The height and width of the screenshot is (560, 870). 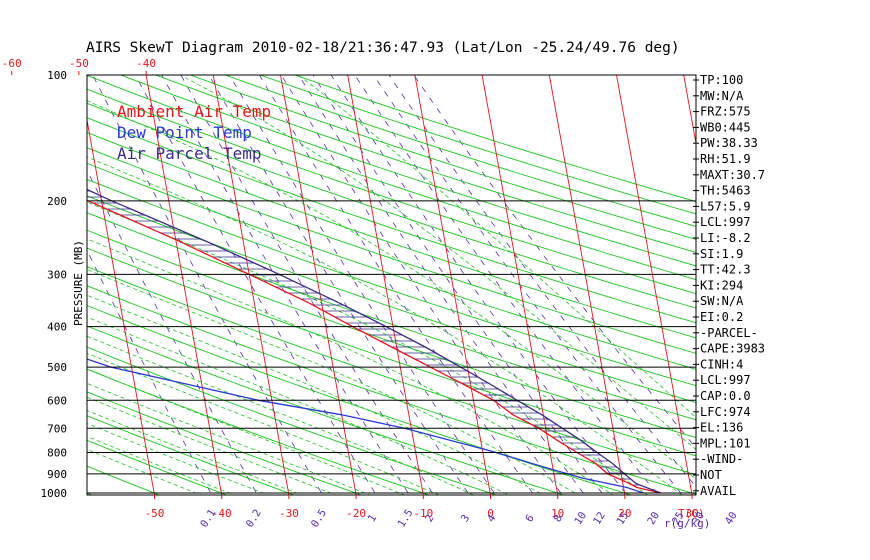 I want to click on pressure-tick-label: 100, so click(x=57, y=75).